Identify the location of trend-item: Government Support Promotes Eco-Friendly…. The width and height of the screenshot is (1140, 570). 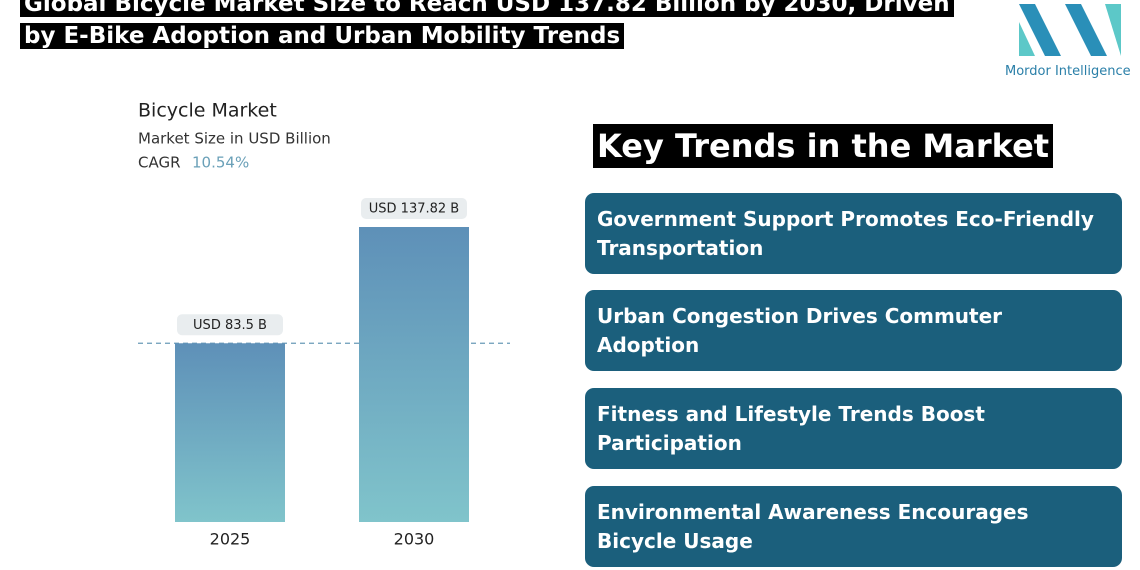
(853, 233).